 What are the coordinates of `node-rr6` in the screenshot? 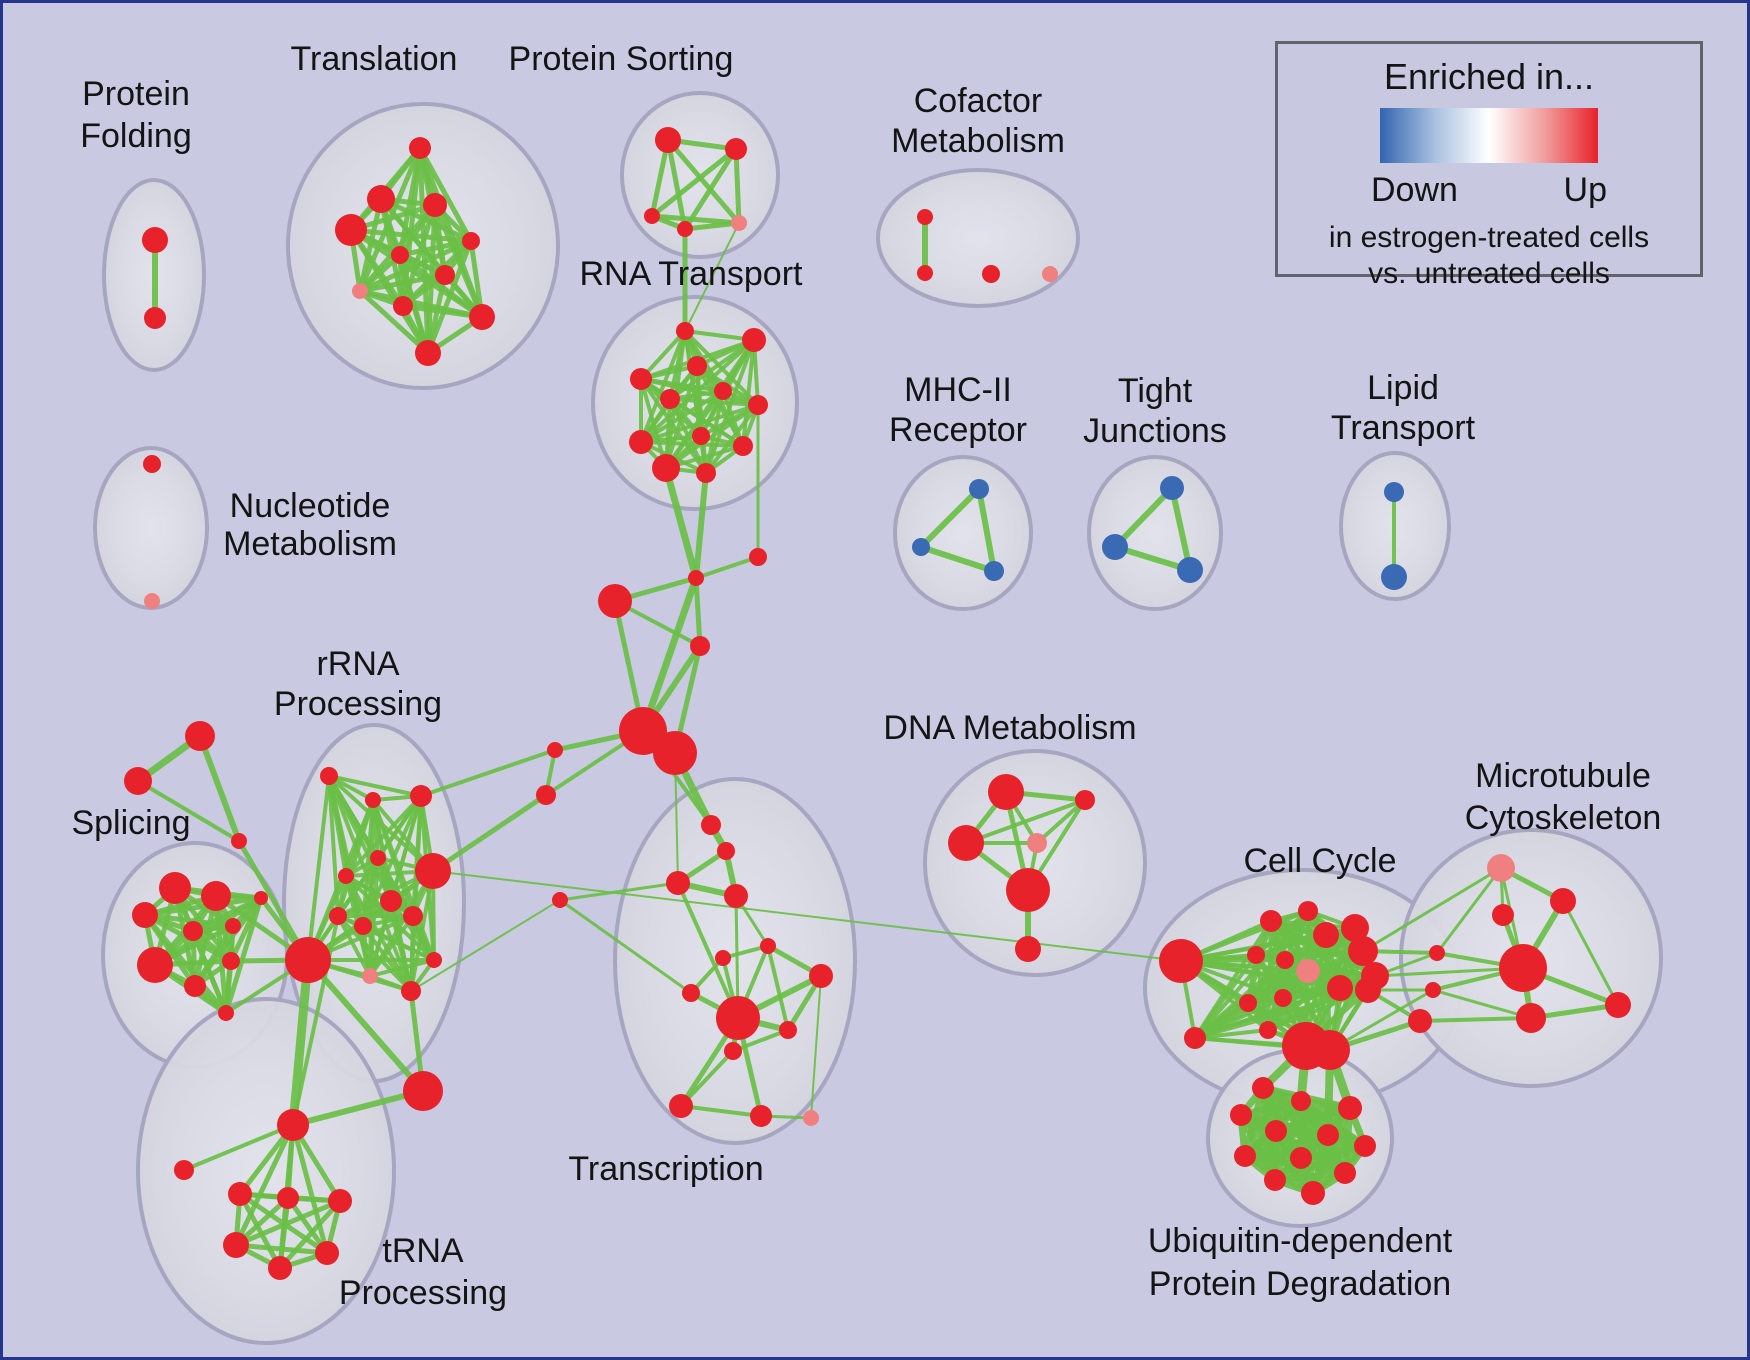 It's located at (433, 871).